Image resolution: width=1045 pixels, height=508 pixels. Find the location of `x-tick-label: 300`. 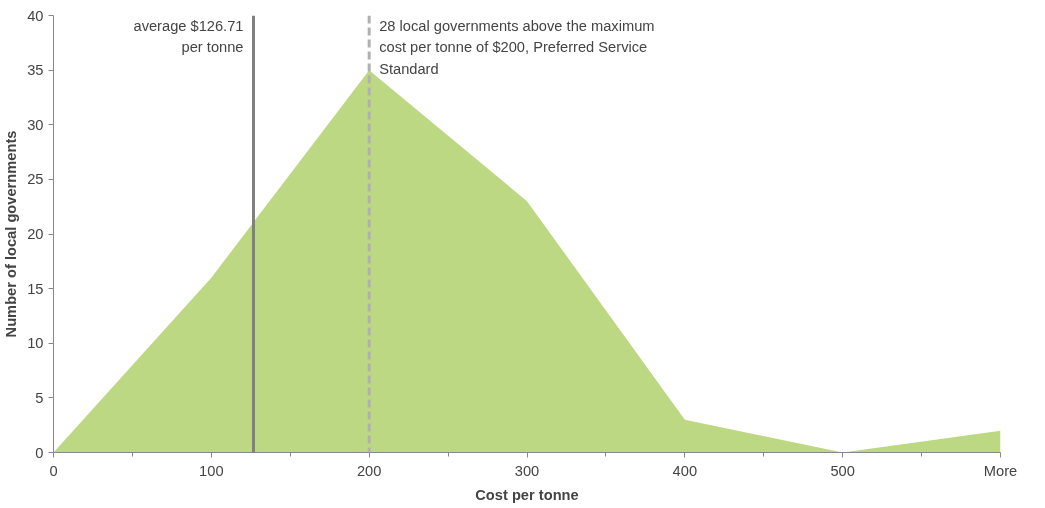

x-tick-label: 300 is located at coordinates (527, 470).